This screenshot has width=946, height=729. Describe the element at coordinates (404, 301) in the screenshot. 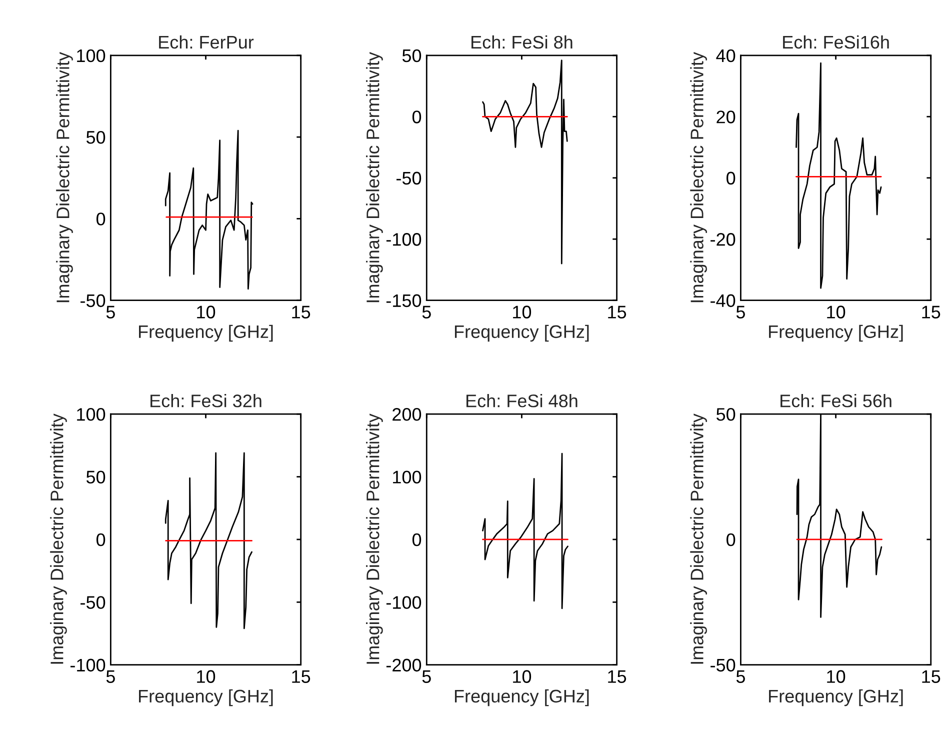

I see `y-tick-label: -150` at that location.